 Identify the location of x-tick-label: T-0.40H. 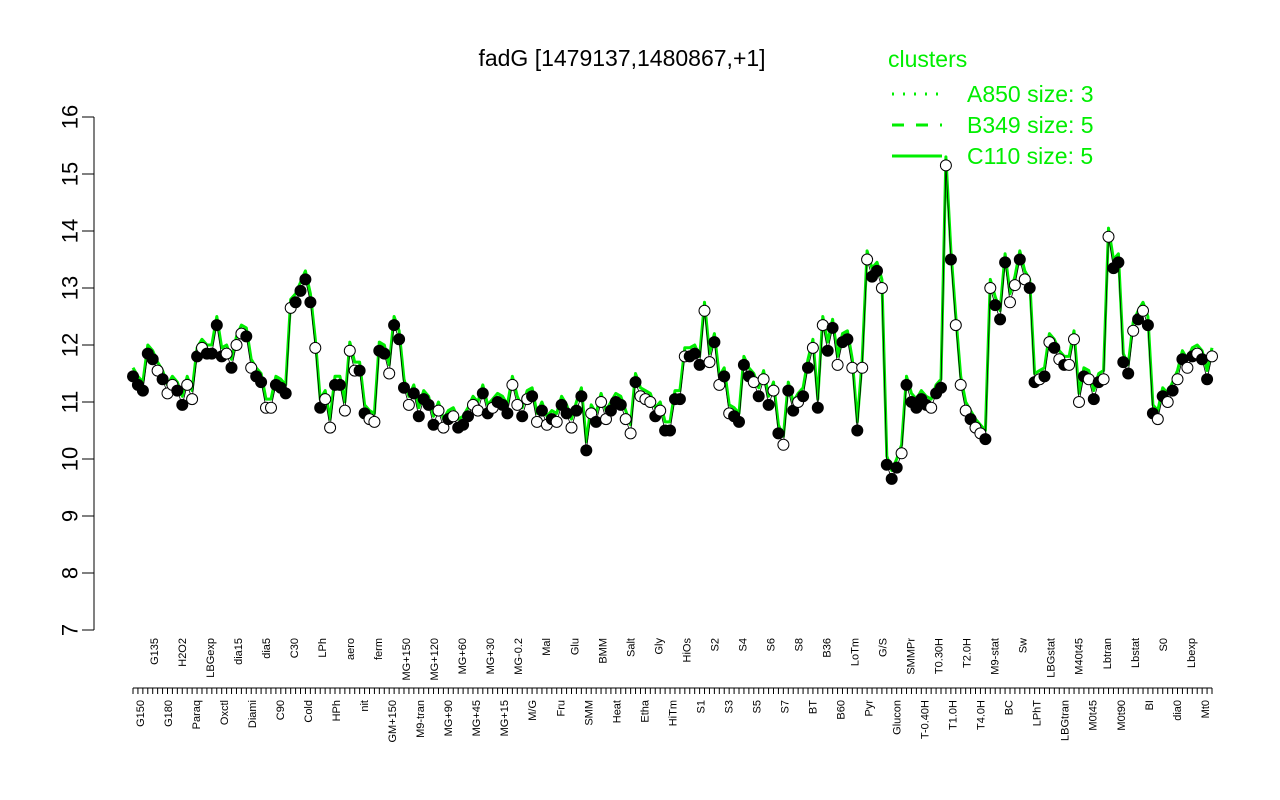
(926, 719).